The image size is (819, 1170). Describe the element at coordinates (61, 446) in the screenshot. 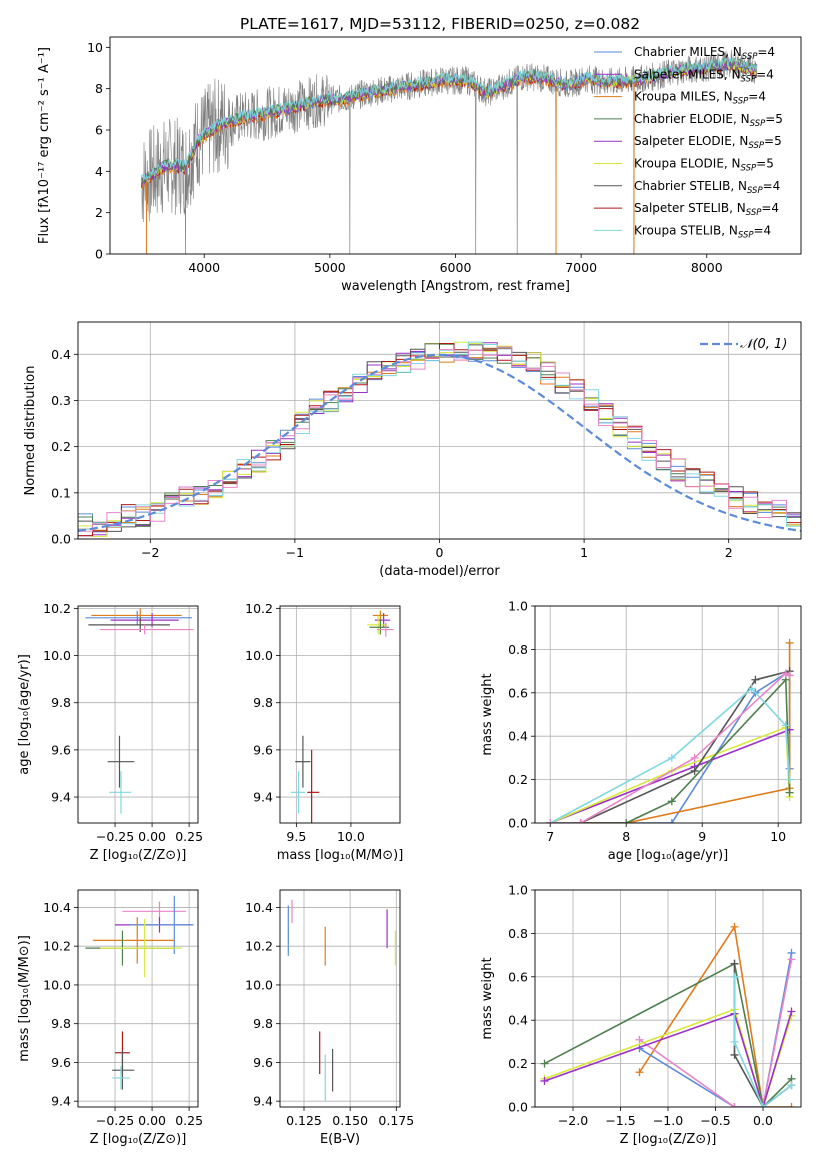

I see `y-tick-label: 0.2` at that location.